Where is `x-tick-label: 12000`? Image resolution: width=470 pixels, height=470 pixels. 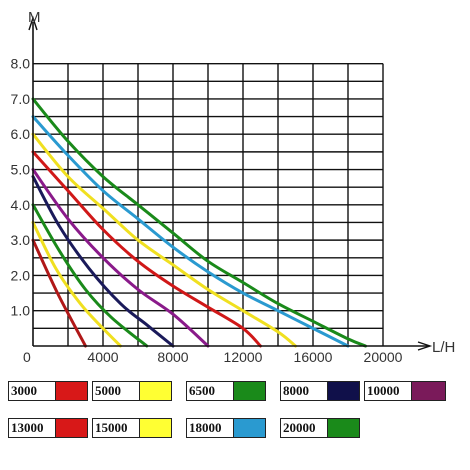
x-tick-label: 12000 is located at coordinates (243, 357).